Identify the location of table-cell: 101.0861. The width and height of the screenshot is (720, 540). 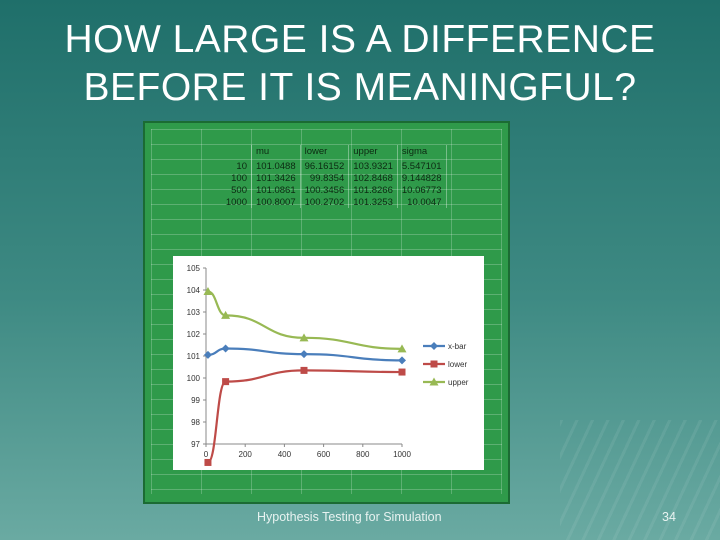
(276, 190).